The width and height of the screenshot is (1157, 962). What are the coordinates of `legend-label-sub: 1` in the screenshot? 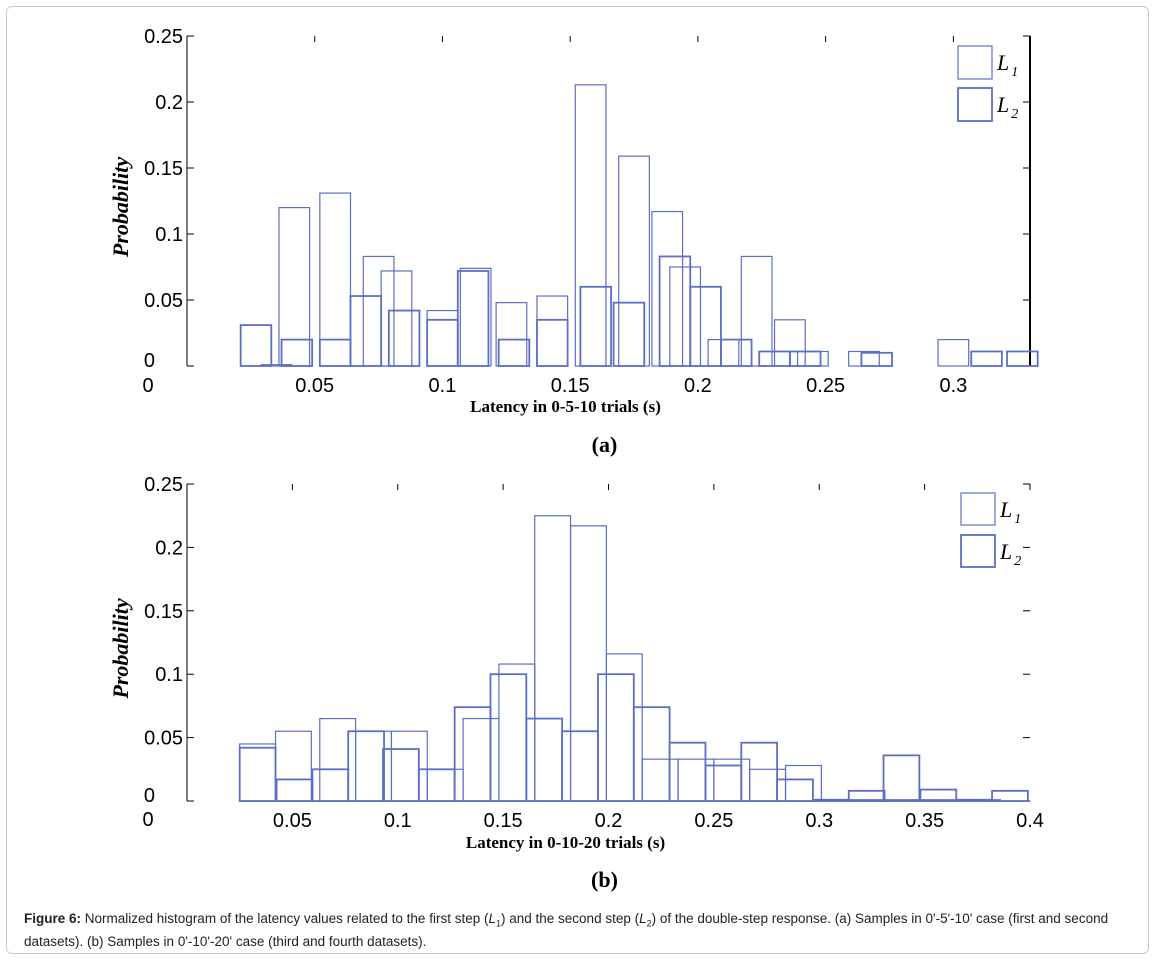 It's located at (1014, 72).